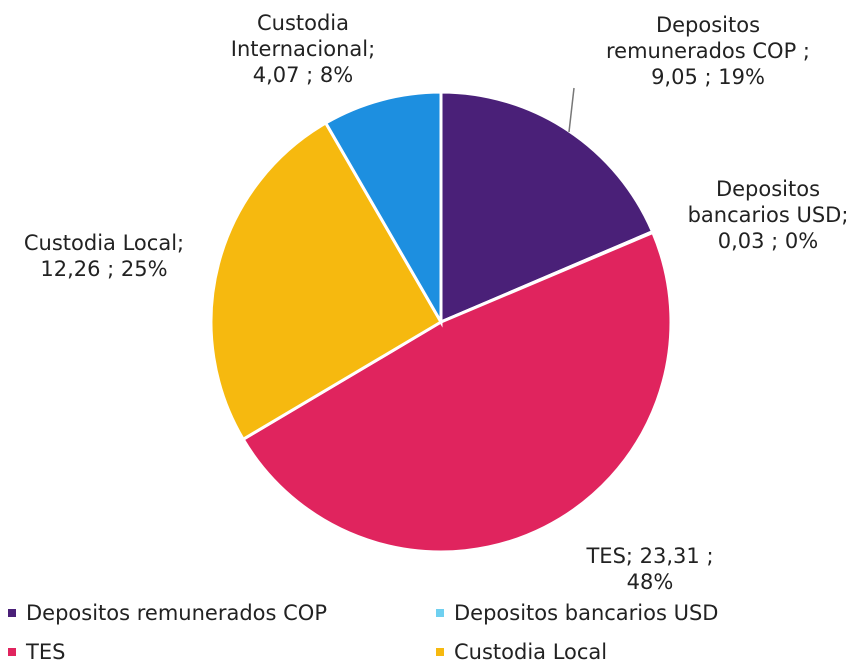 This screenshot has width=865, height=670. I want to click on legend-item-depositos-bancarios-usd: Depositos bancarios USD, so click(577, 613).